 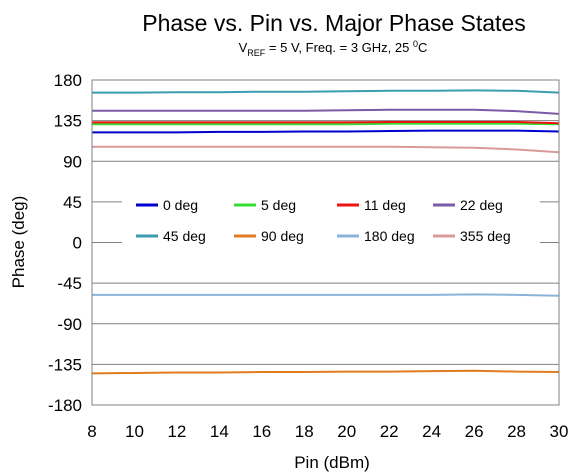 I want to click on y-tick-label: 45, so click(x=72, y=202).